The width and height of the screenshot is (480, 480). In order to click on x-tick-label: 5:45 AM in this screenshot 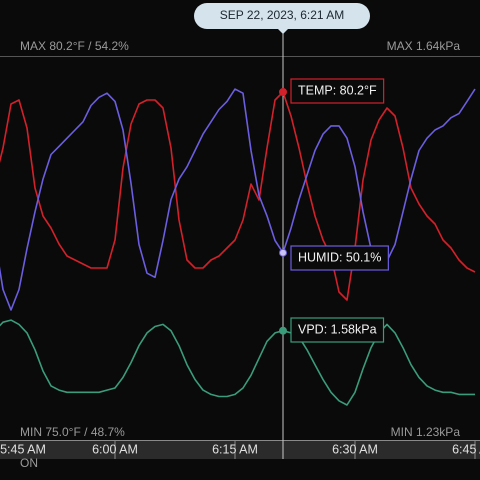, I will do `click(23, 449)`.